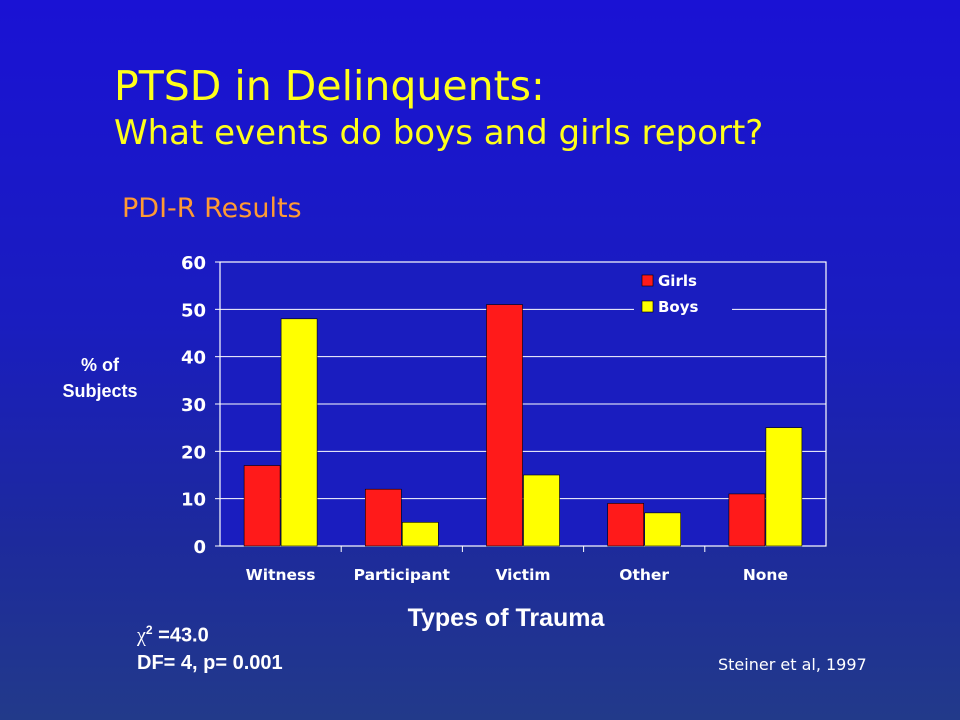  What do you see at coordinates (678, 307) in the screenshot?
I see `legend-label-boys: Boys` at bounding box center [678, 307].